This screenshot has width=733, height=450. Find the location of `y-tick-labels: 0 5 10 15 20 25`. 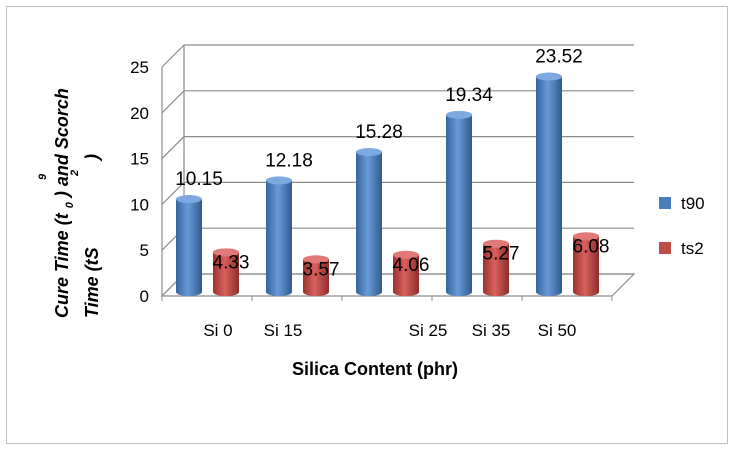

y-tick-labels: 0 5 10 15 20 25 is located at coordinates (139, 182).